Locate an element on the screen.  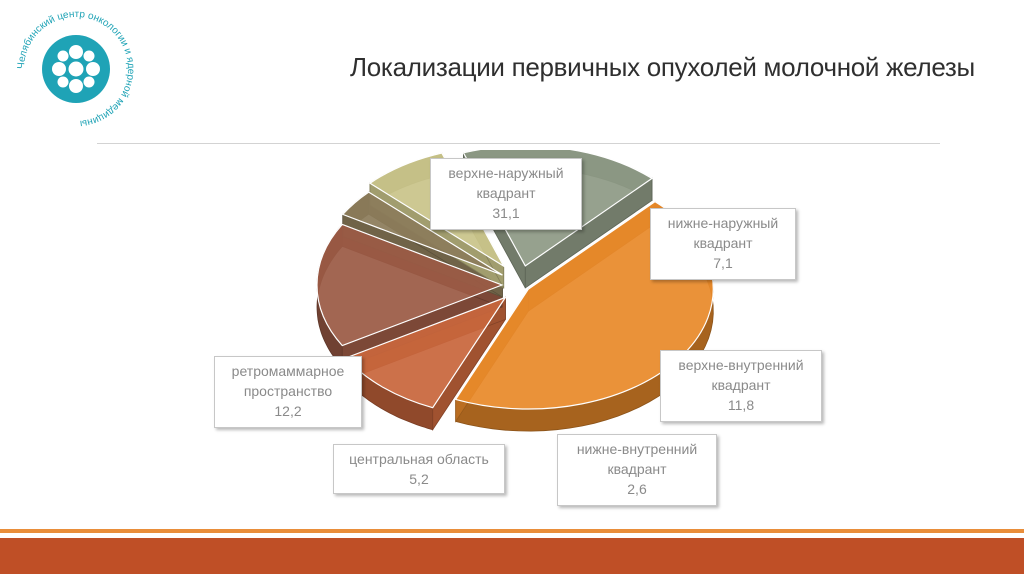
footer-accent-line is located at coordinates (512, 531).